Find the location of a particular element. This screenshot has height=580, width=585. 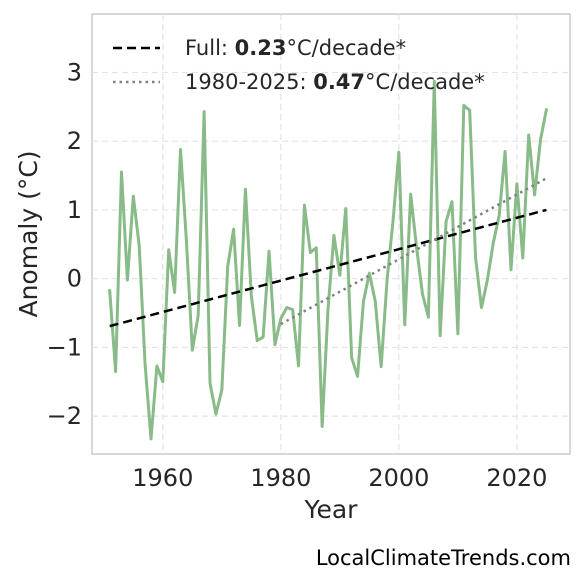

legend-full-suffix: °C/decade* is located at coordinates (347, 48).